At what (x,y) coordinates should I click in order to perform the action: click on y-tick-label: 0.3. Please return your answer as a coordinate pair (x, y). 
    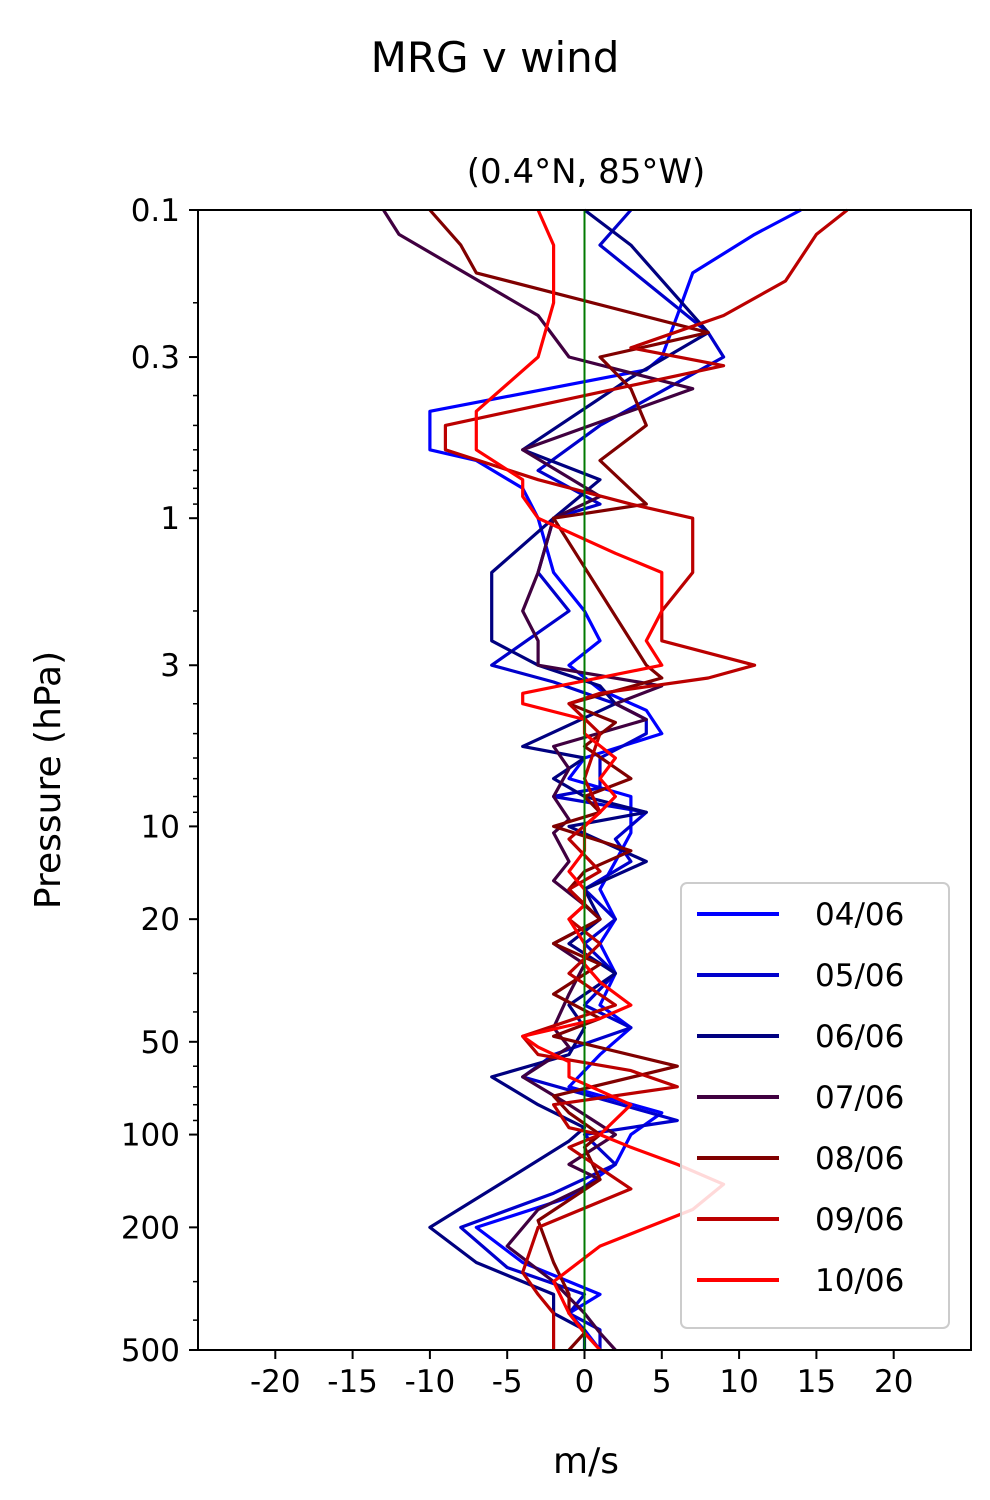
    Looking at the image, I should click on (155, 358).